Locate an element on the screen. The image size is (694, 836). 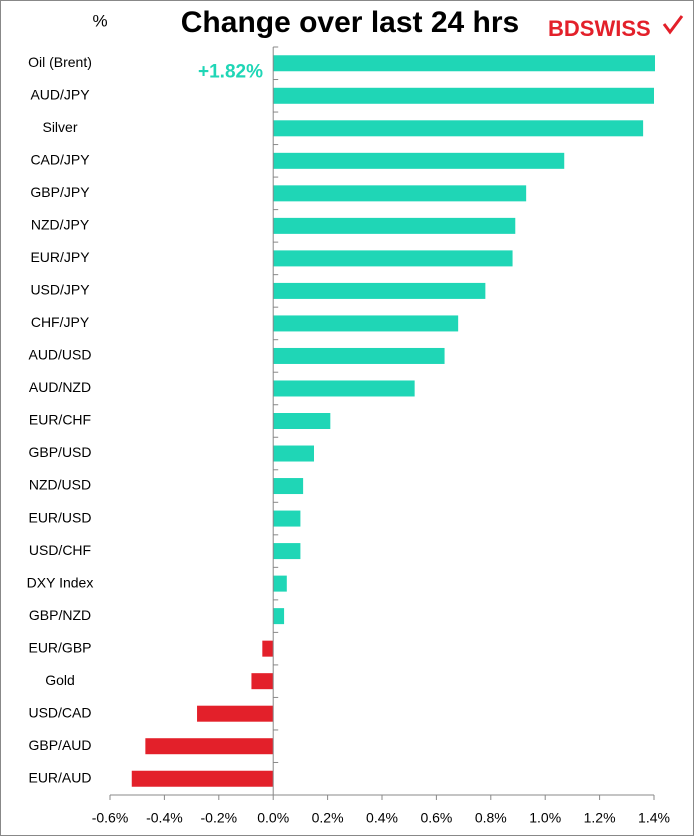
y-tick-label: Oil (Brent) is located at coordinates (60, 62).